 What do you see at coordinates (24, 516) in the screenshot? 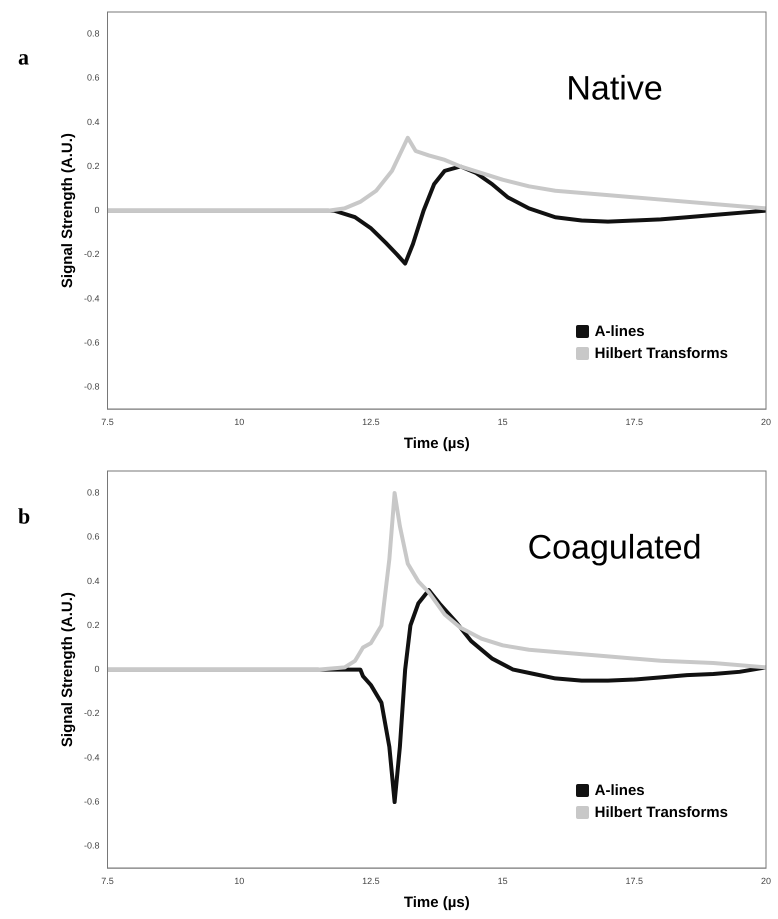
I see `text: b` at bounding box center [24, 516].